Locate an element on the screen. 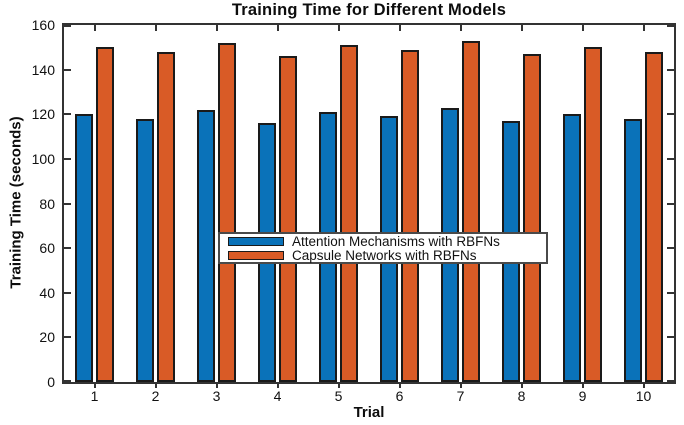 The width and height of the screenshot is (684, 425). y-tick-label: 40 is located at coordinates (47, 292).